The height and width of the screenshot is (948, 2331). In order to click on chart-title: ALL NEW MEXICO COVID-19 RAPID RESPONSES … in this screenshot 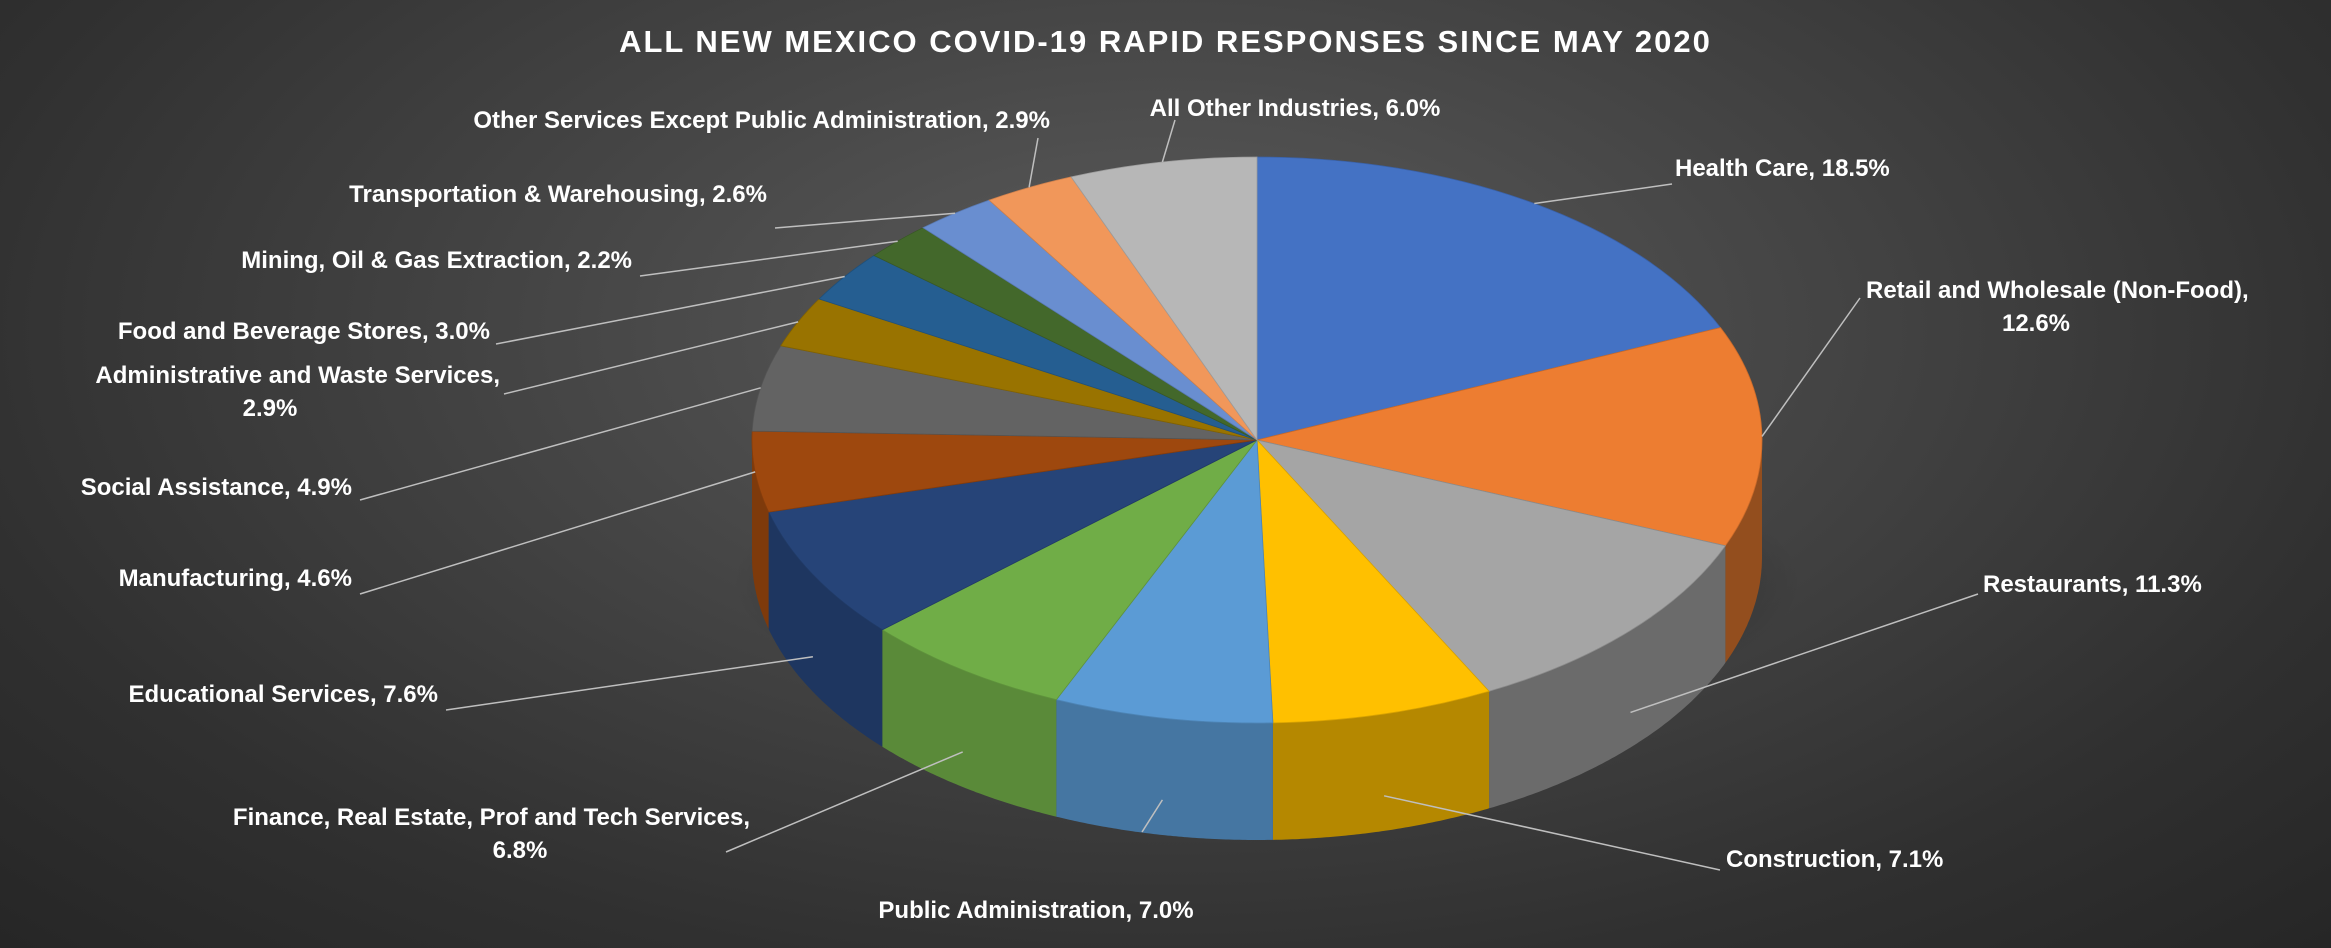, I will do `click(1165, 41)`.